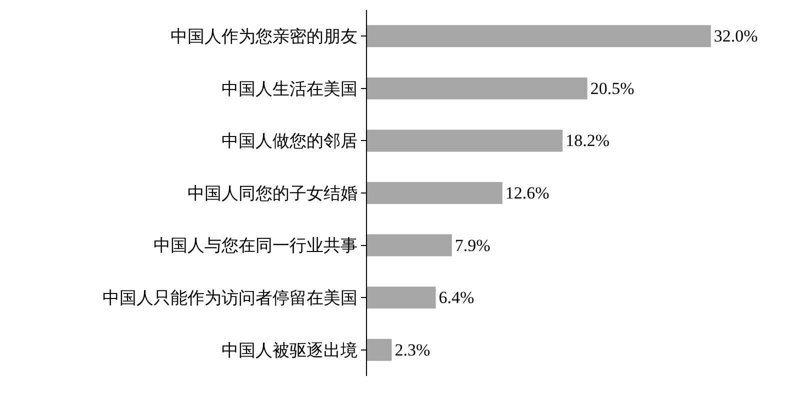 The image size is (804, 396). I want to click on y-tick-label: 中国人被驱逐出境, so click(290, 350).